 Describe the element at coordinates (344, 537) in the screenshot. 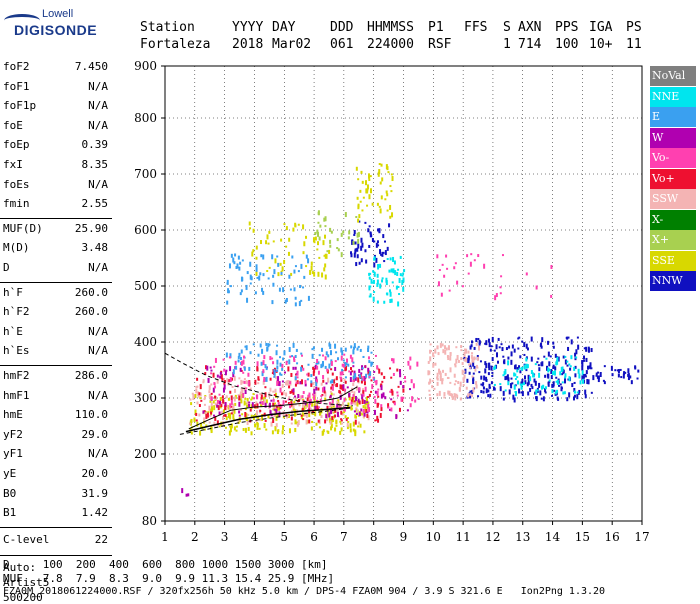

I see `x-tick-label: 7` at that location.